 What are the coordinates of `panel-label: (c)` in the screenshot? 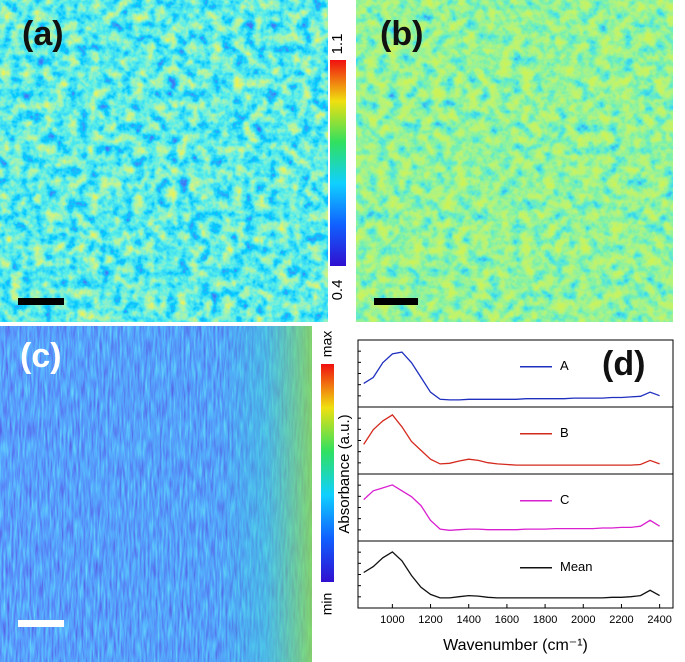 It's located at (41, 356).